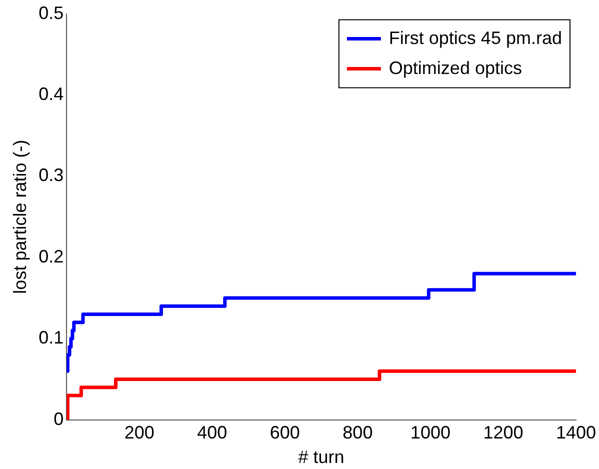 The image size is (599, 469). Describe the element at coordinates (51, 94) in the screenshot. I see `y-tick-label: 0.4` at that location.